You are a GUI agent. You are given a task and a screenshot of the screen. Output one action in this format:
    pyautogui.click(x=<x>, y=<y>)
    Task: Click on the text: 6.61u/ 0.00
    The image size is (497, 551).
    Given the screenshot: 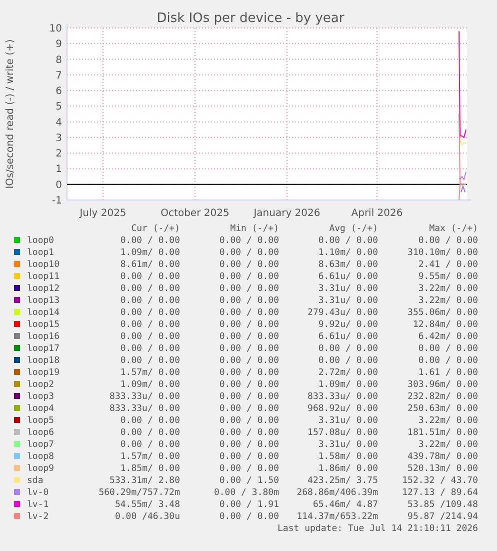 What is the action you would take?
    pyautogui.click(x=348, y=337)
    